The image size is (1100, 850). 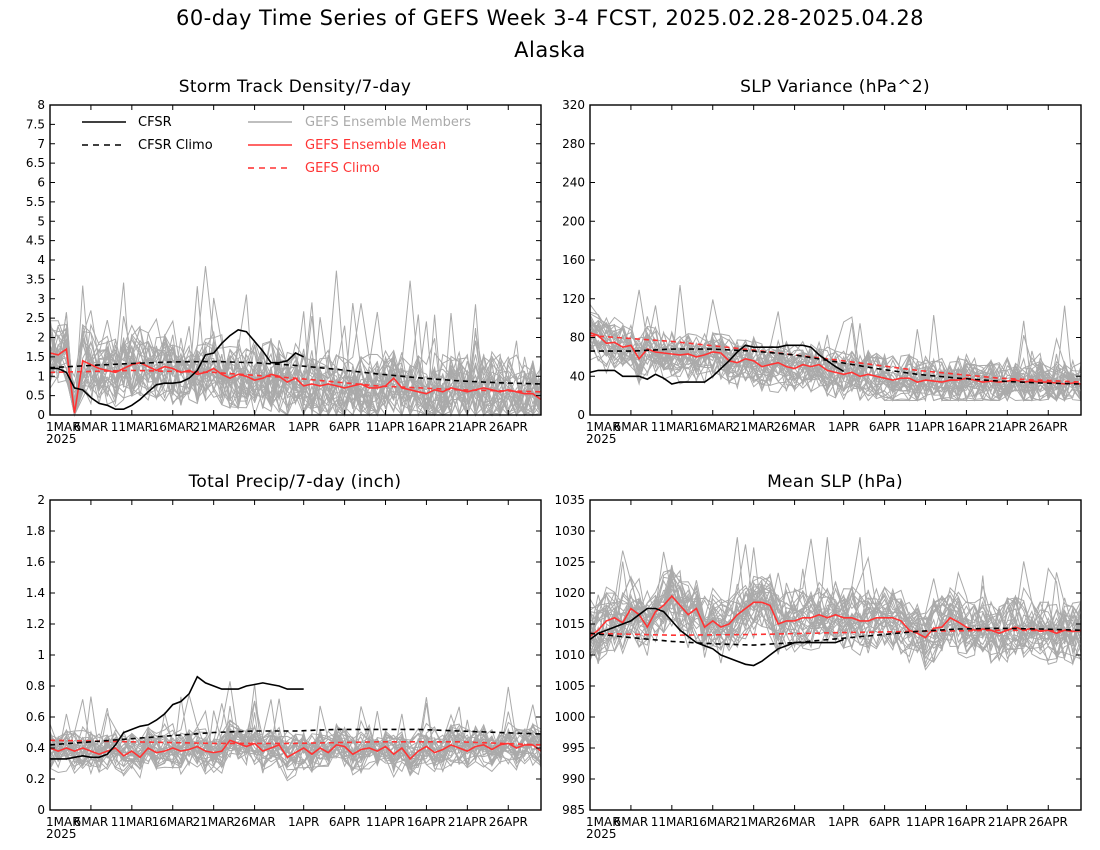 I want to click on x-tick-label: 16APR, so click(x=966, y=427).